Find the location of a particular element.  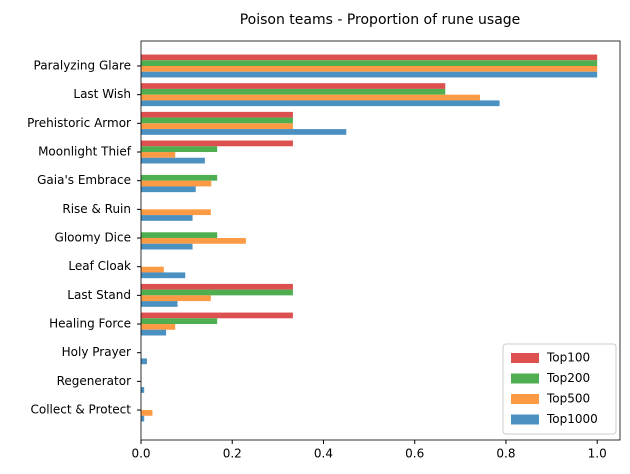

y-tick-label: Gaia's Embrace is located at coordinates (84, 180).